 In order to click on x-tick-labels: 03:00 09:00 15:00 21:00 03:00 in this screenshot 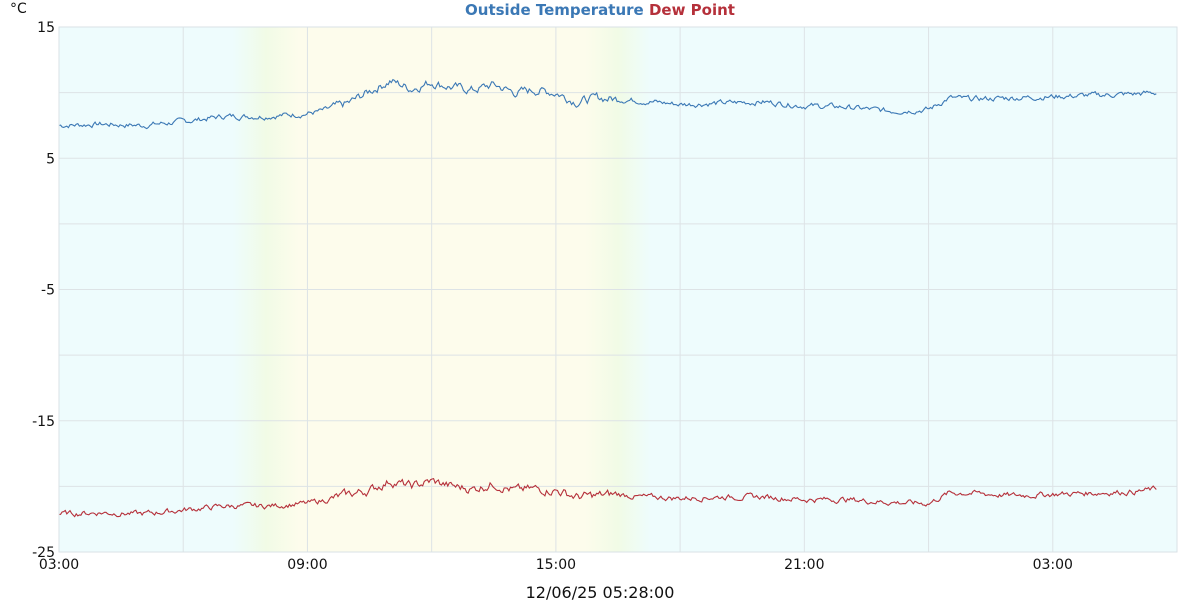, I will do `click(556, 565)`.